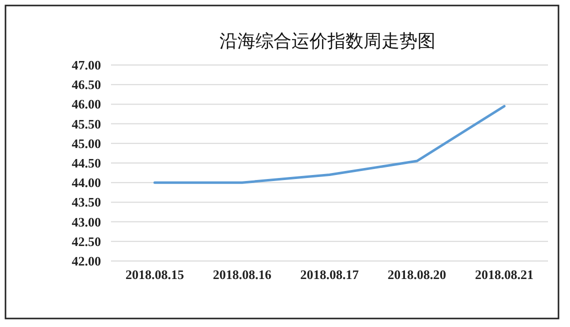  What do you see at coordinates (329, 274) in the screenshot?
I see `xtick: 2018.08.17` at bounding box center [329, 274].